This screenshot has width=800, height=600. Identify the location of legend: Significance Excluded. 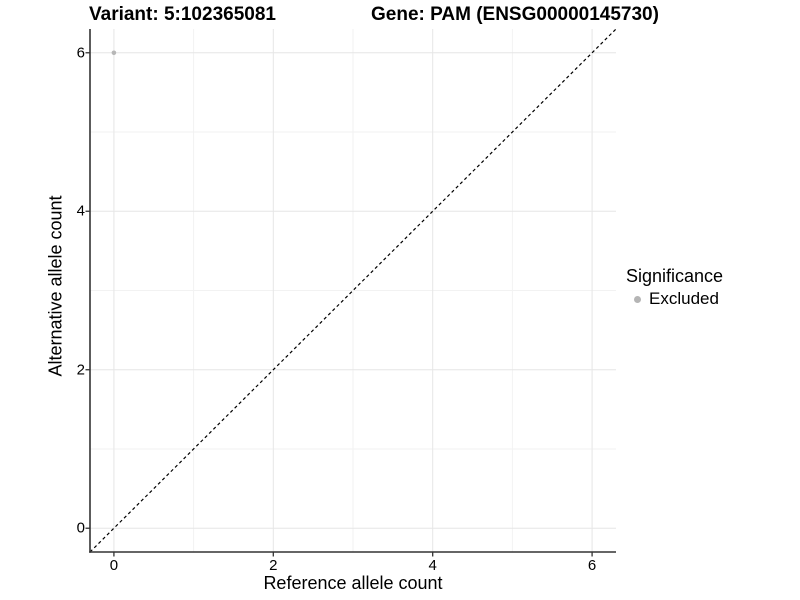
(674, 287).